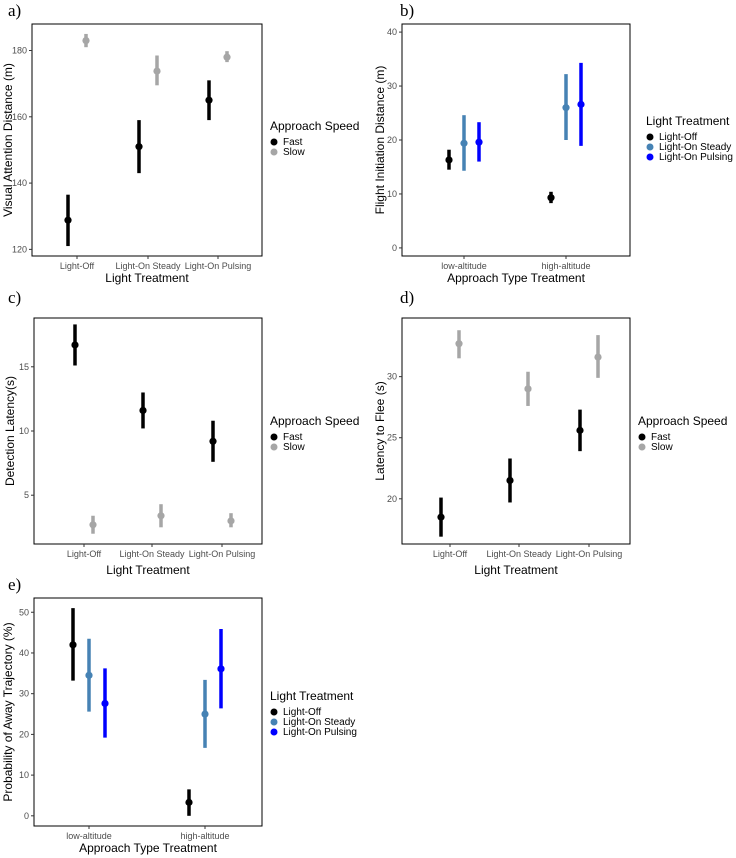 Image resolution: width=736 pixels, height=858 pixels. I want to click on y-tick-label: 120, so click(19, 249).